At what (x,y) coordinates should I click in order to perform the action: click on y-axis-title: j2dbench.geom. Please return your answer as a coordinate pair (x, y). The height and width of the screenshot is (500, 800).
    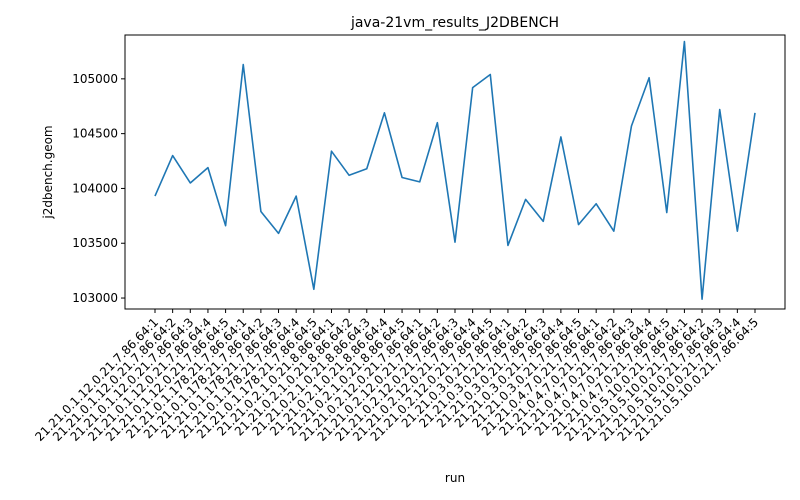
    Looking at the image, I should click on (48, 172).